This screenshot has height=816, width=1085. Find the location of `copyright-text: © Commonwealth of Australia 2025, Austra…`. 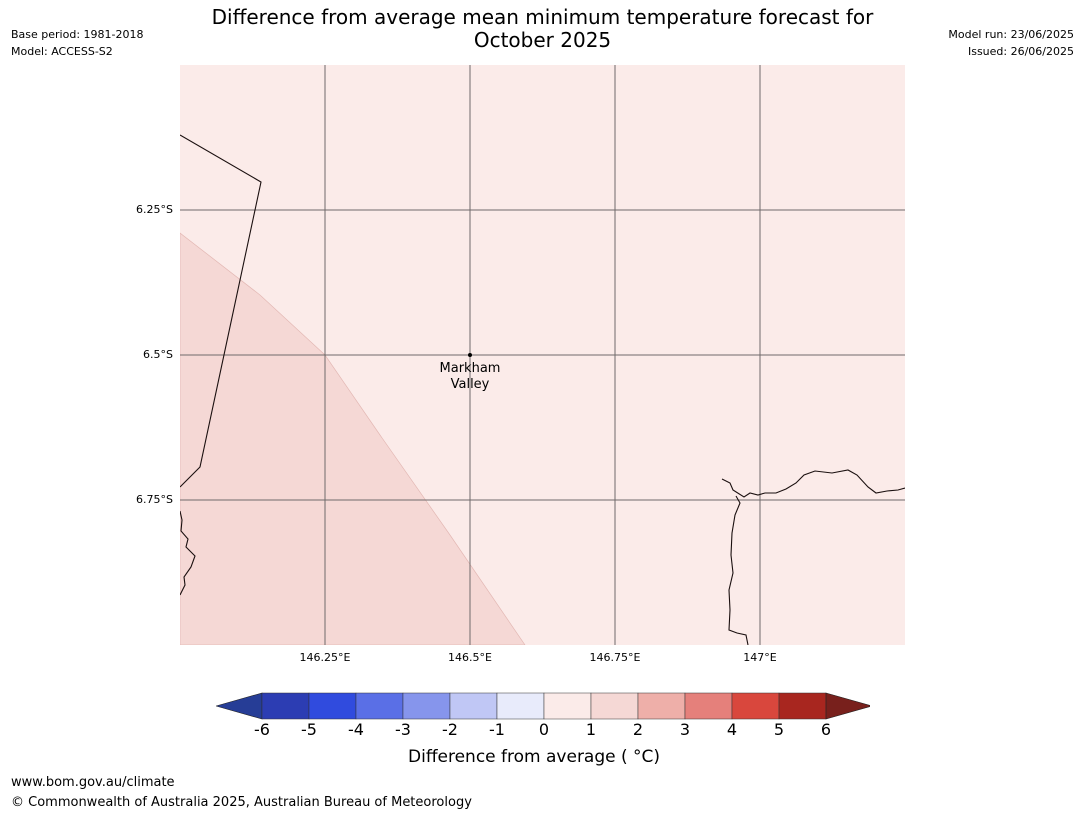

copyright-text: © Commonwealth of Australia 2025, Austra… is located at coordinates (241, 802).